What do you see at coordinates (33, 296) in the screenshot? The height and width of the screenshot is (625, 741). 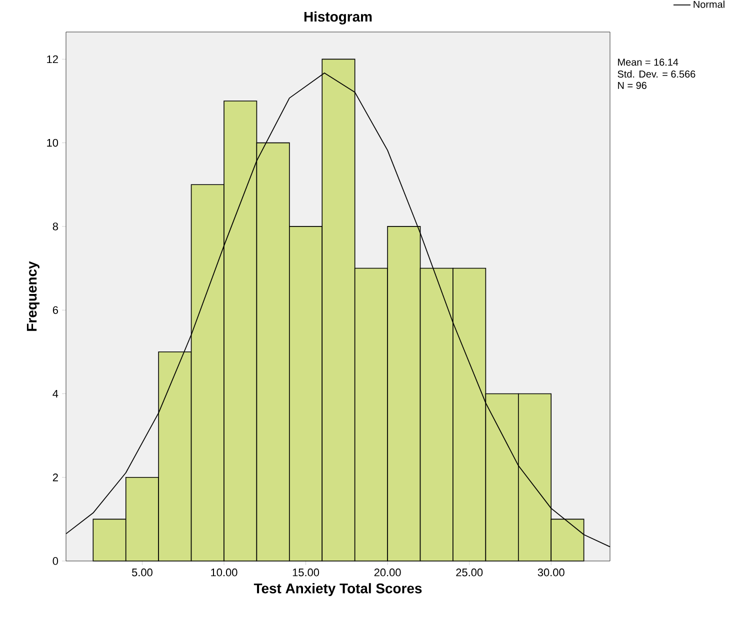 I see `y-axis-title: Frequency` at bounding box center [33, 296].